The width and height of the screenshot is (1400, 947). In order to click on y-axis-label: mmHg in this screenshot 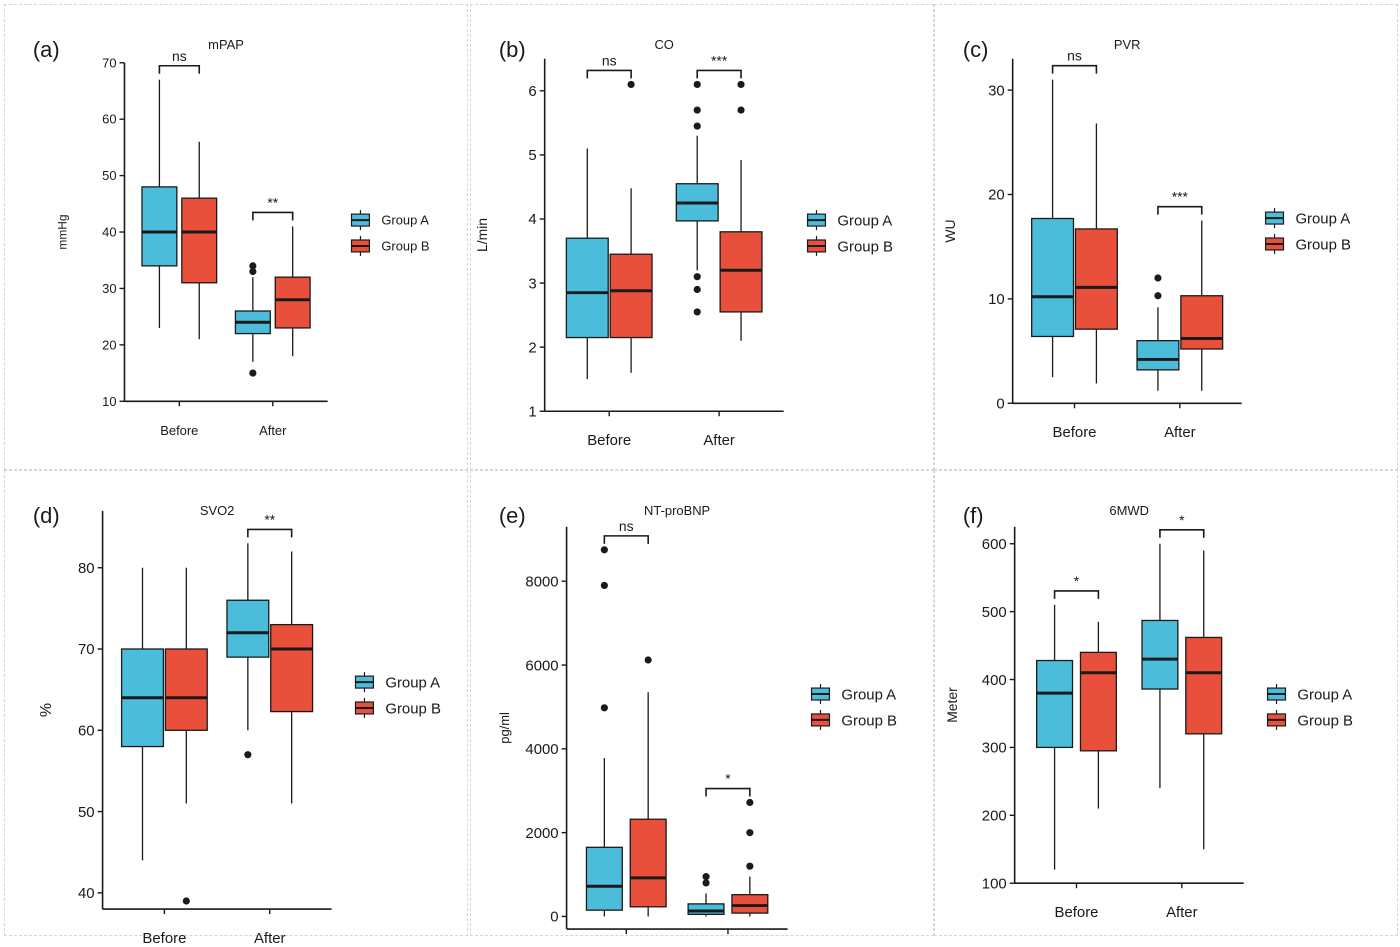, I will do `click(63, 231)`.